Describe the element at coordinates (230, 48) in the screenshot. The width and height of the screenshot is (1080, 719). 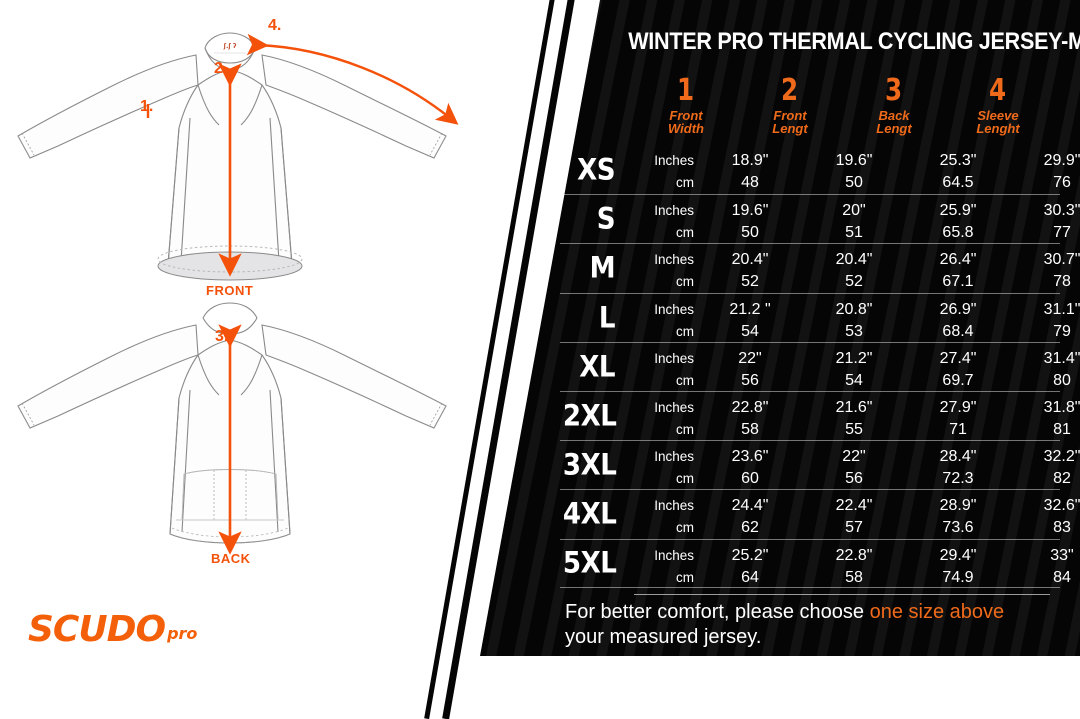
I see `collar-tag: ʃ.ʃ ʔ` at that location.